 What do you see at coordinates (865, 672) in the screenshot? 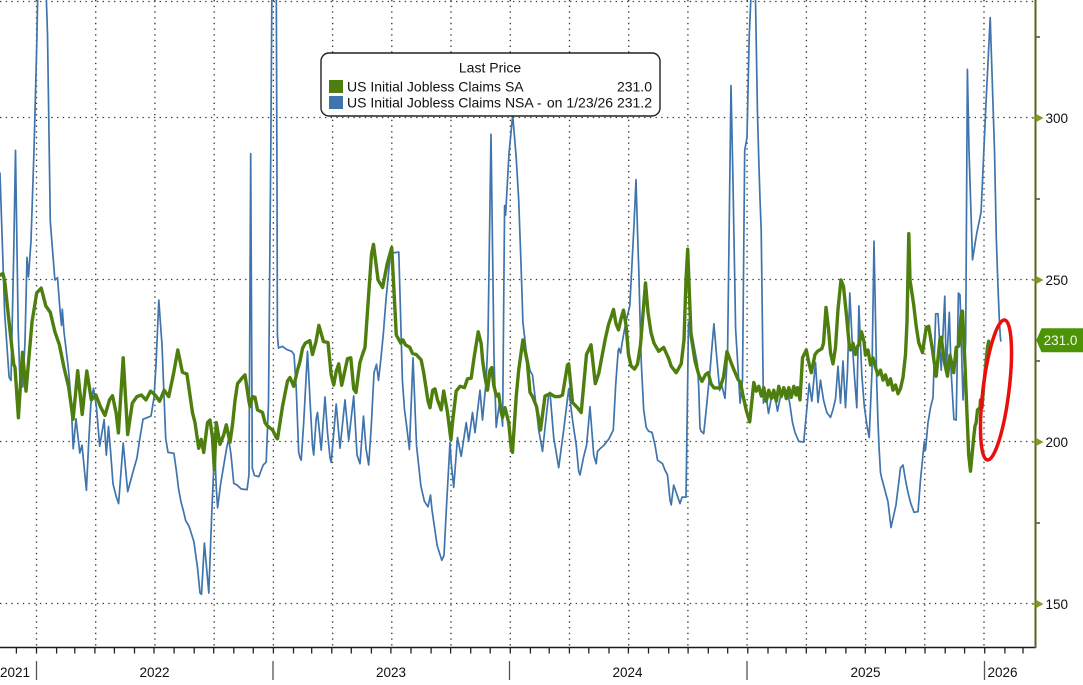
I see `svg-text: 2025` at bounding box center [865, 672].